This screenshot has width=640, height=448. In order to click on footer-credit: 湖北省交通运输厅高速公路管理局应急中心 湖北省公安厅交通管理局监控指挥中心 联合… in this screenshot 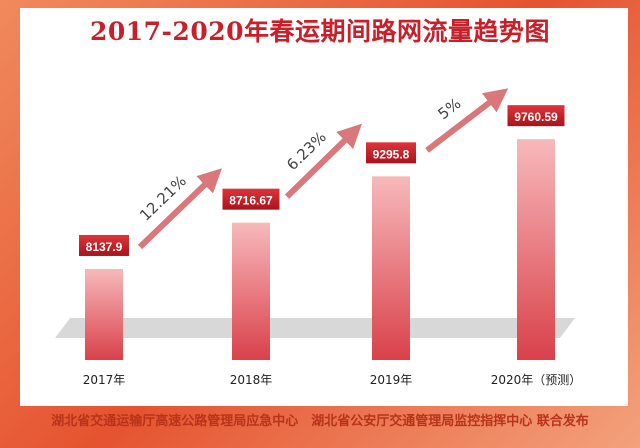, I will do `click(320, 421)`.